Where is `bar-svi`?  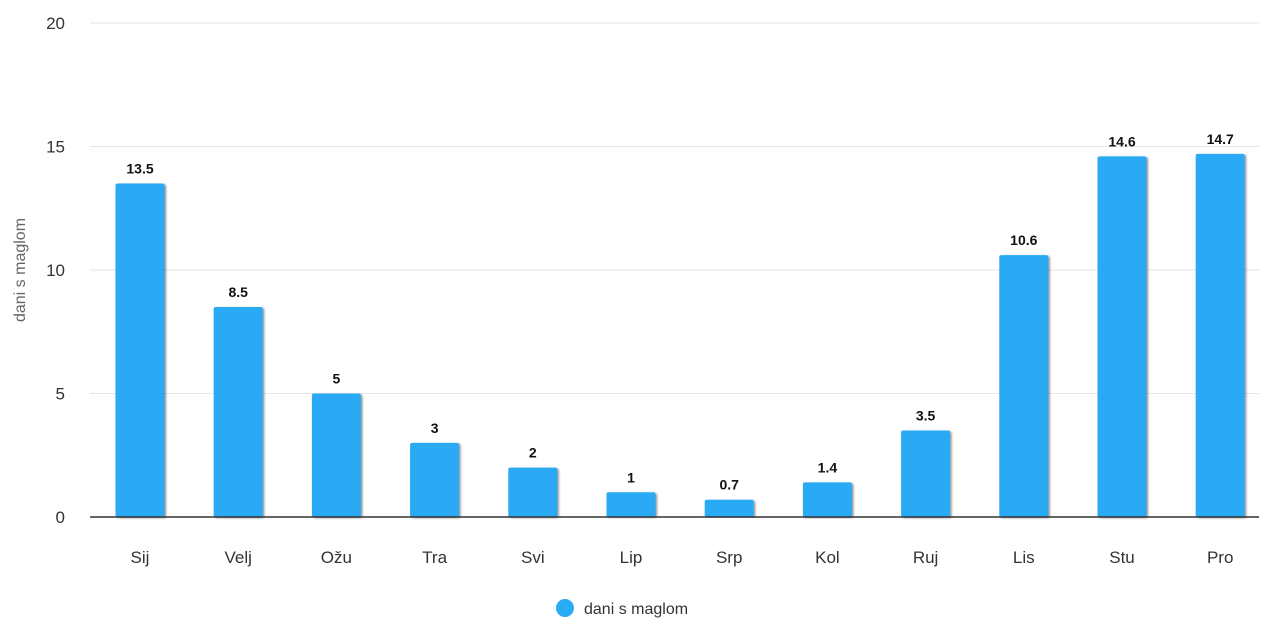 bar-svi is located at coordinates (533, 492).